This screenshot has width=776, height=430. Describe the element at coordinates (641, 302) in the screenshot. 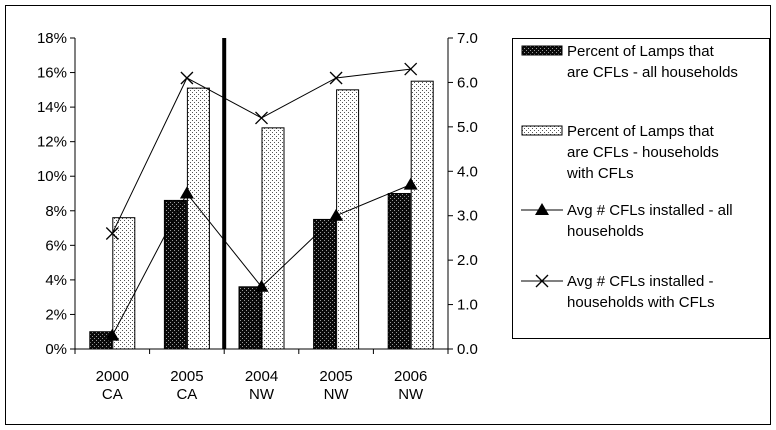

I see `legend-line-avg-households-with-cfls-text: households with CFLs` at that location.